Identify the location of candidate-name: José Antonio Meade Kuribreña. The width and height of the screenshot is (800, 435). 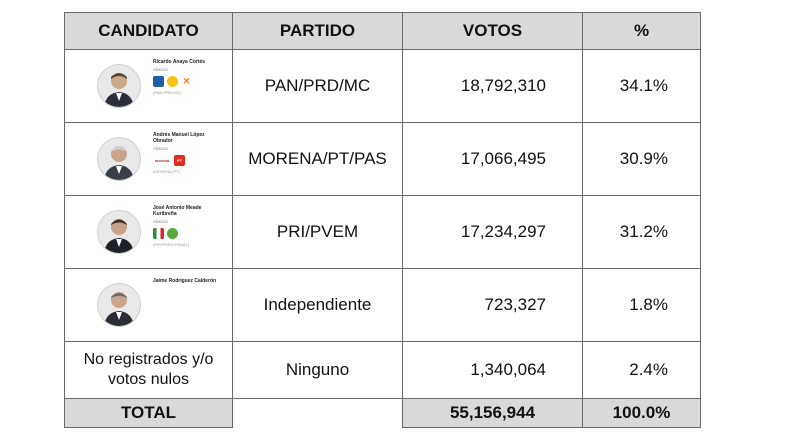
(177, 211).